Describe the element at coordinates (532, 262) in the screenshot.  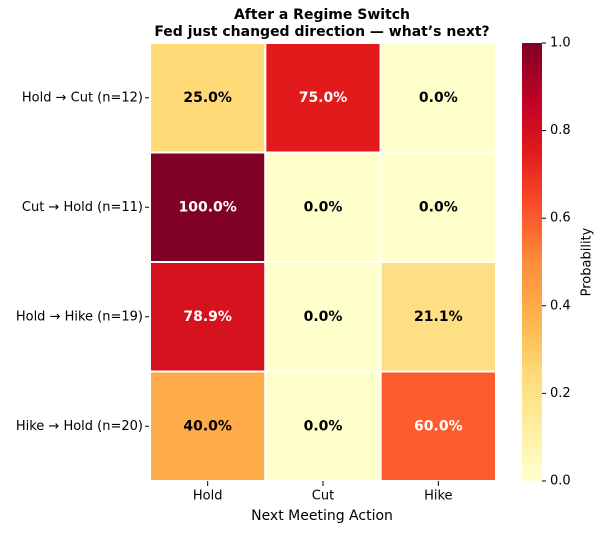
I see `colorbar` at that location.